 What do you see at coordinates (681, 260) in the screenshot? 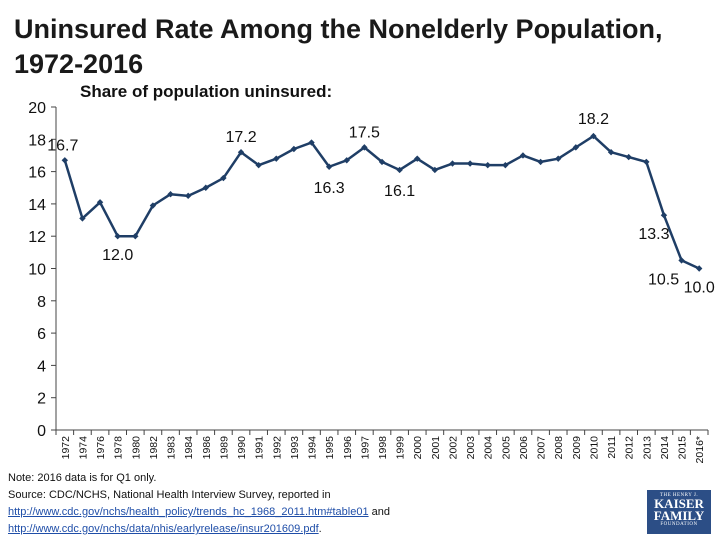
I see `data-point-2015` at bounding box center [681, 260].